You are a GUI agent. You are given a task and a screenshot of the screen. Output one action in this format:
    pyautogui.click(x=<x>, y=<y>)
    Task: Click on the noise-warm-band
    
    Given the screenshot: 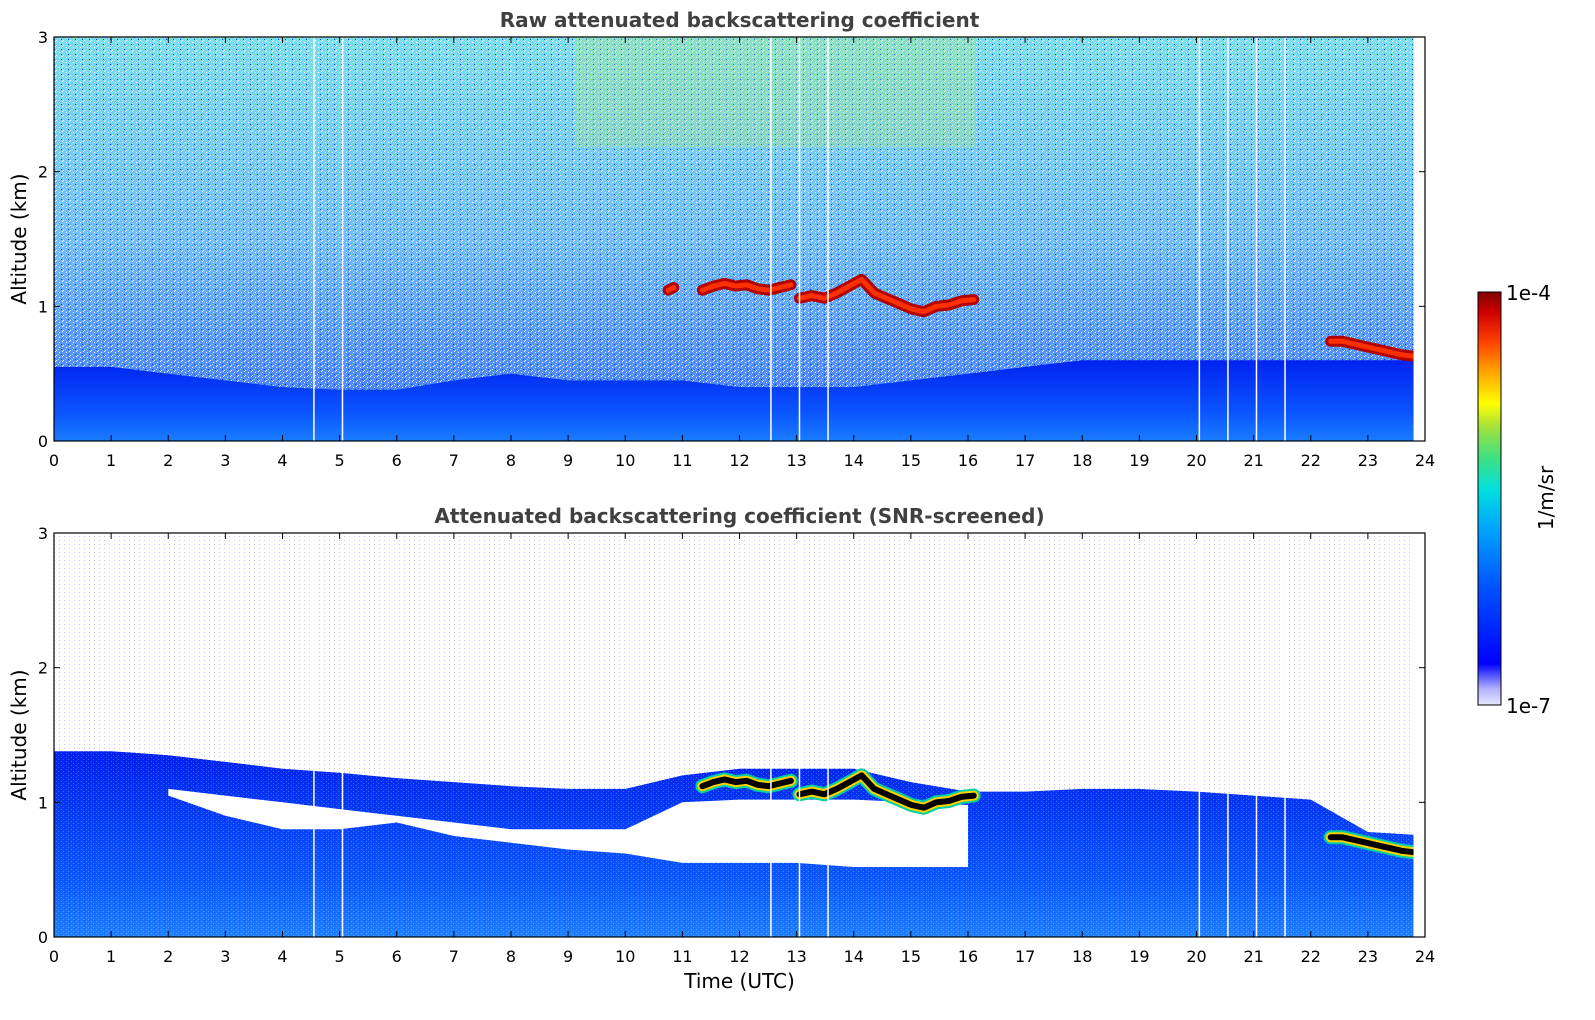 What is the action you would take?
    pyautogui.click(x=775, y=92)
    